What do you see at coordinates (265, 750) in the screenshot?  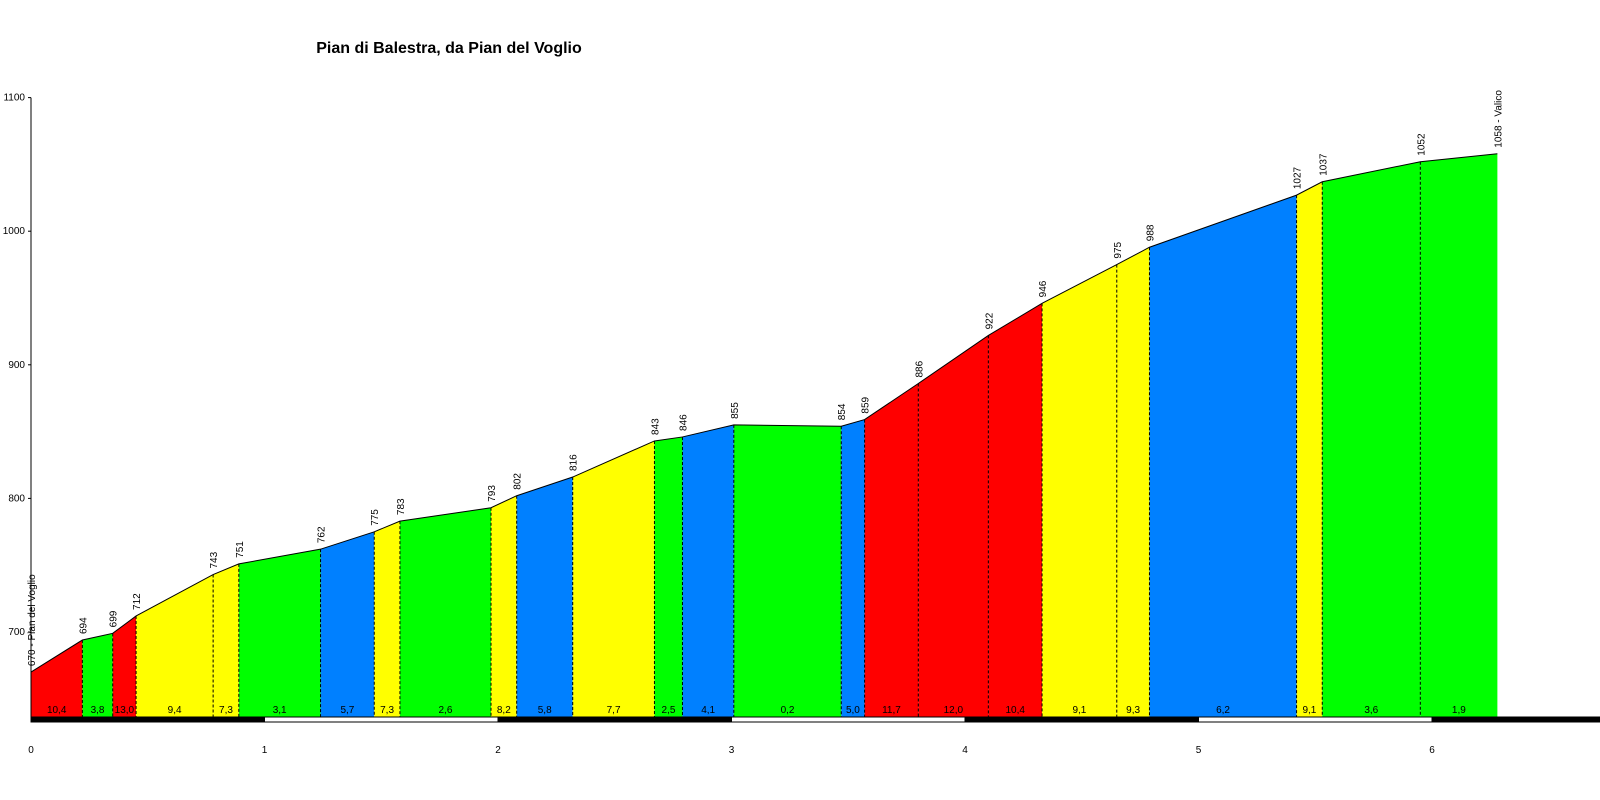 I see `x-tick-label: 1` at bounding box center [265, 750].